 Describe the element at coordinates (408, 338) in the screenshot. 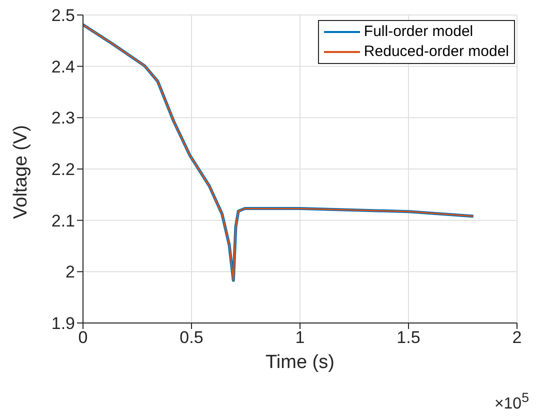

I see `x-tick-label: 1.5` at that location.